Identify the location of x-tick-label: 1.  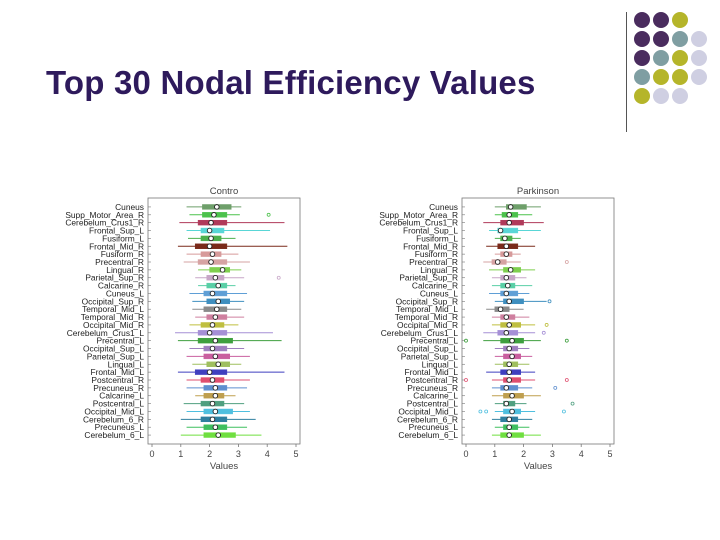
(180, 454).